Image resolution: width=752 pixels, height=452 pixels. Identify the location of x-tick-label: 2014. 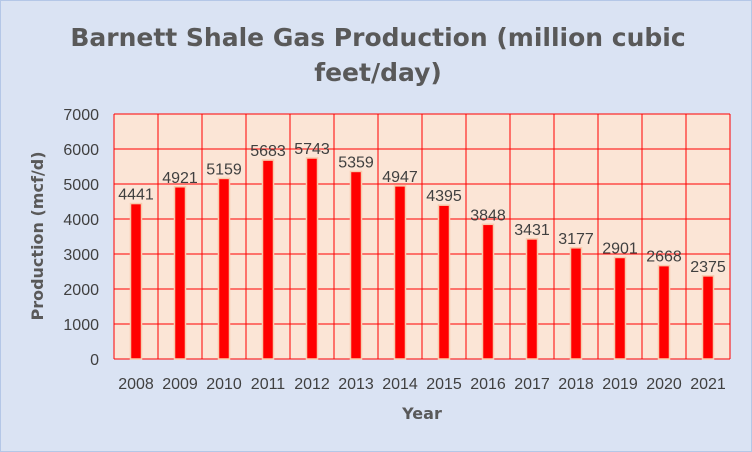
(400, 384).